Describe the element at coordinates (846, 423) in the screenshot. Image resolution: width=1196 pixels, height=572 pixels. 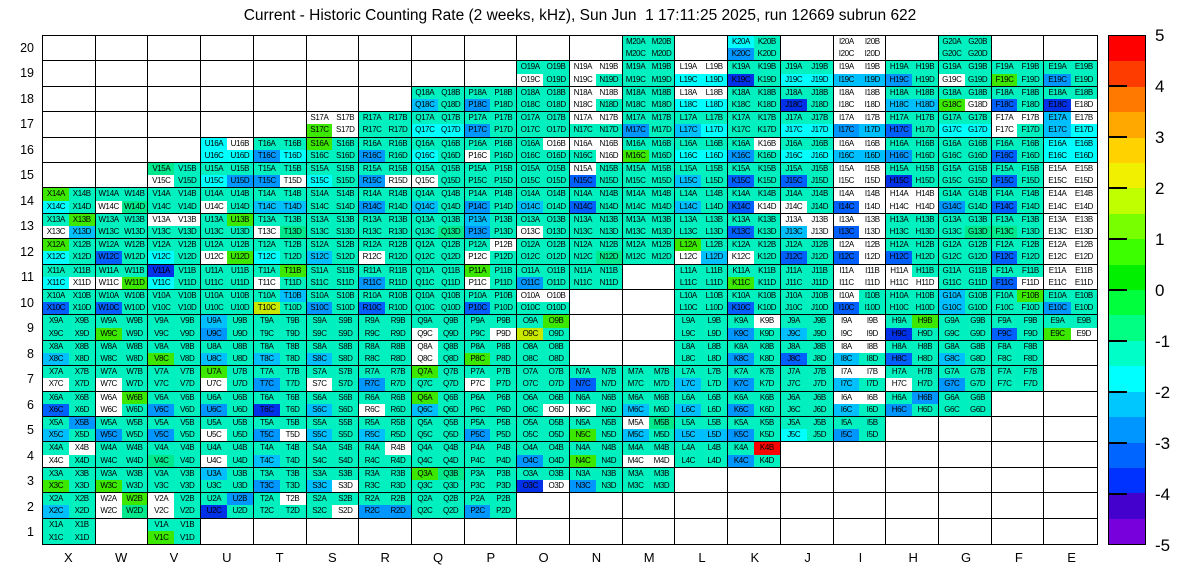
I see `channel-I5A: I5A` at that location.